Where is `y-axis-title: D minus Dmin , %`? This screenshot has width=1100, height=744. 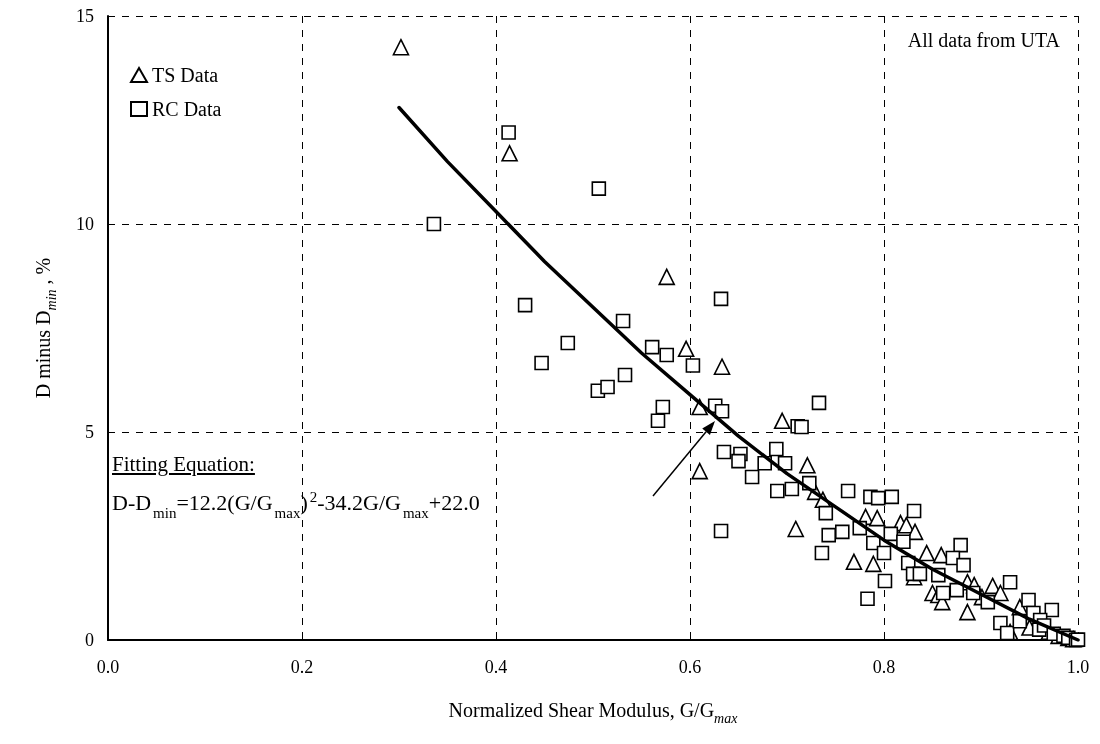 y-axis-title: D minus Dmin , % is located at coordinates (45, 328).